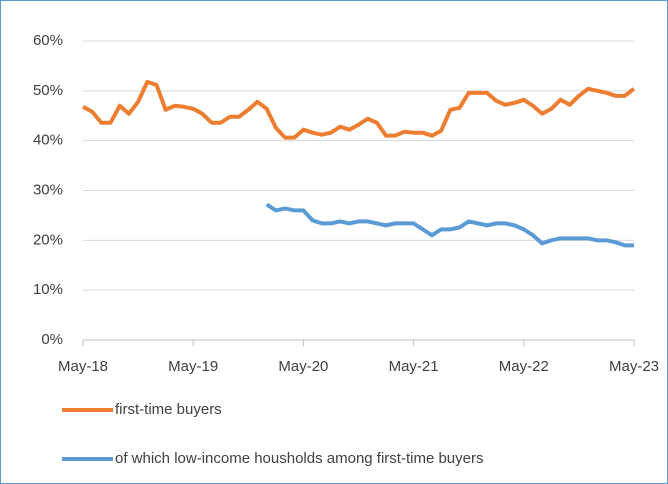 The image size is (668, 484). What do you see at coordinates (48, 189) in the screenshot?
I see `y-tick-label: 30%` at bounding box center [48, 189].